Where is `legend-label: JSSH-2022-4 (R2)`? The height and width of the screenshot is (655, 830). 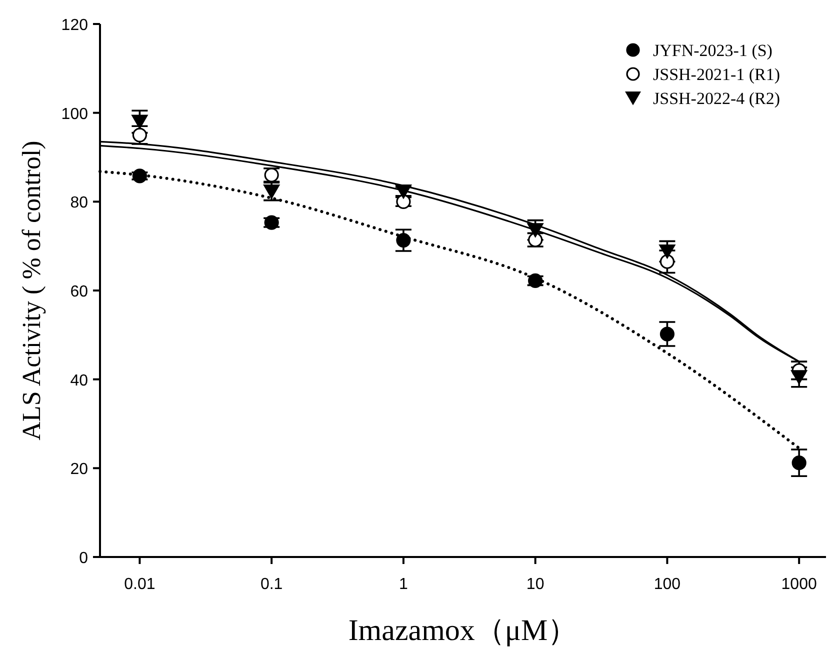
legend-label: JSSH-2022-4 (R2) is located at coordinates (716, 98).